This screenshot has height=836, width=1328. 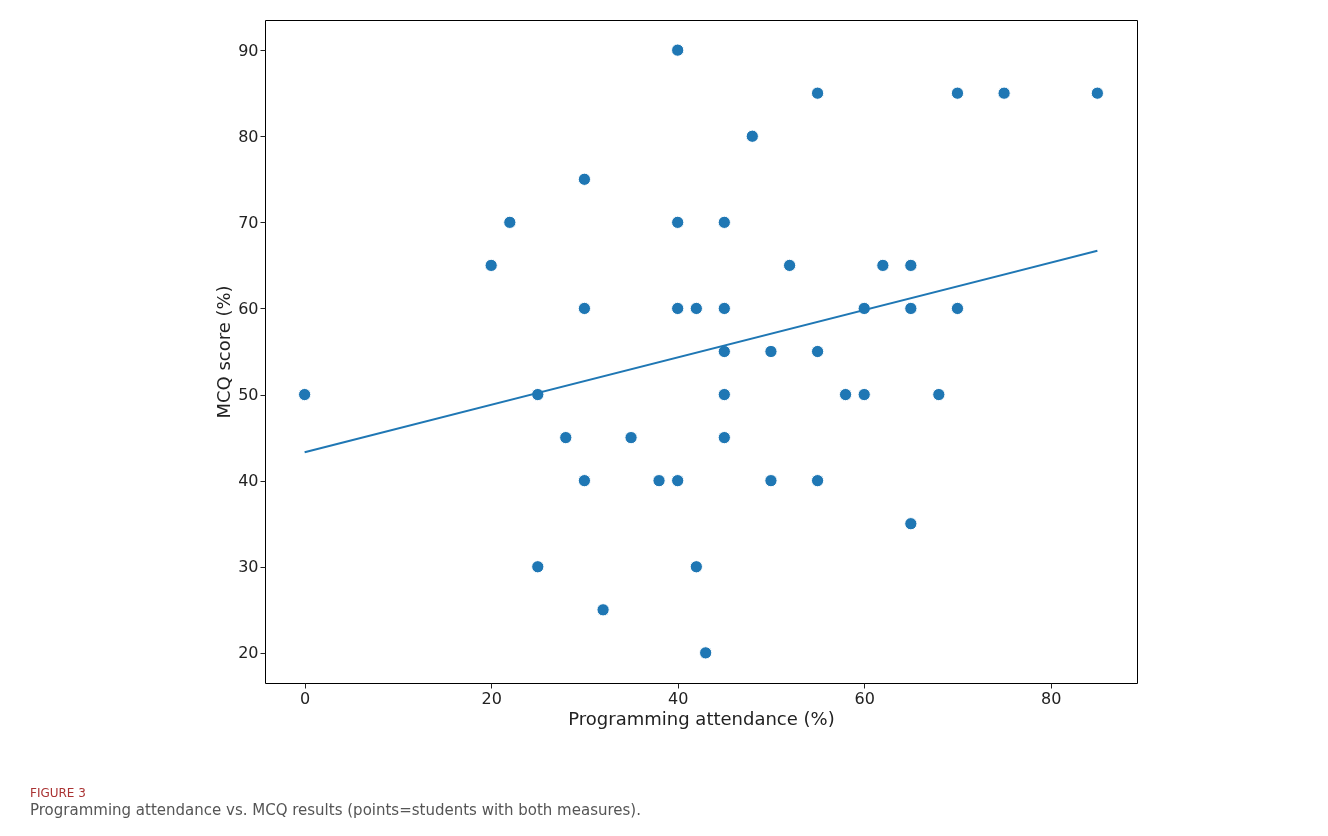 I want to click on y-tick-label: 20, so click(x=248, y=653).